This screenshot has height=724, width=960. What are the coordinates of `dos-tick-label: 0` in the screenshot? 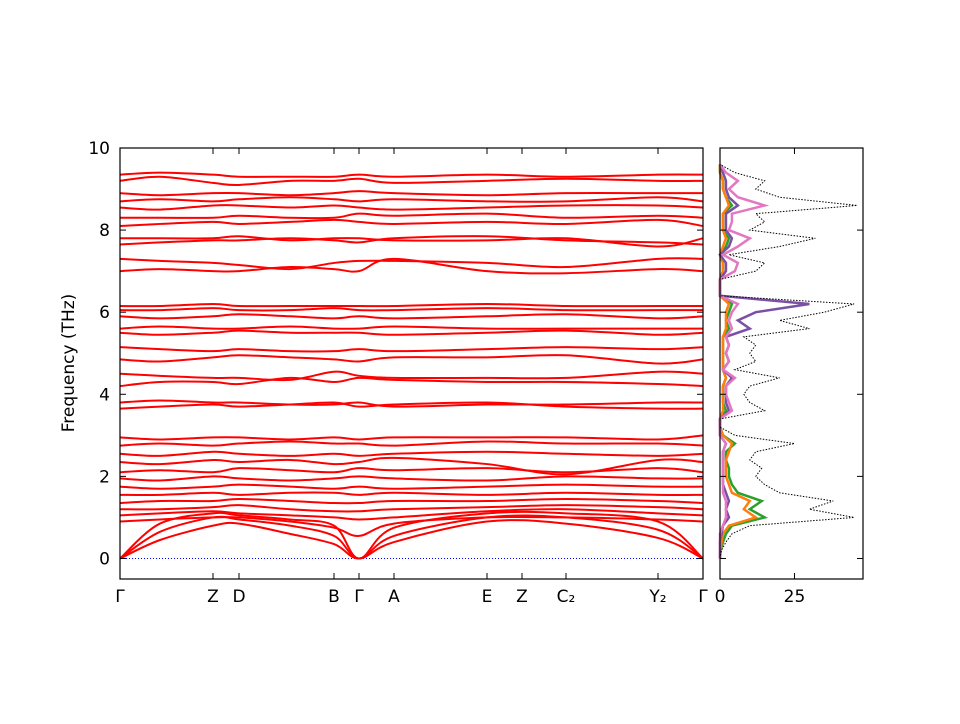 It's located at (720, 597).